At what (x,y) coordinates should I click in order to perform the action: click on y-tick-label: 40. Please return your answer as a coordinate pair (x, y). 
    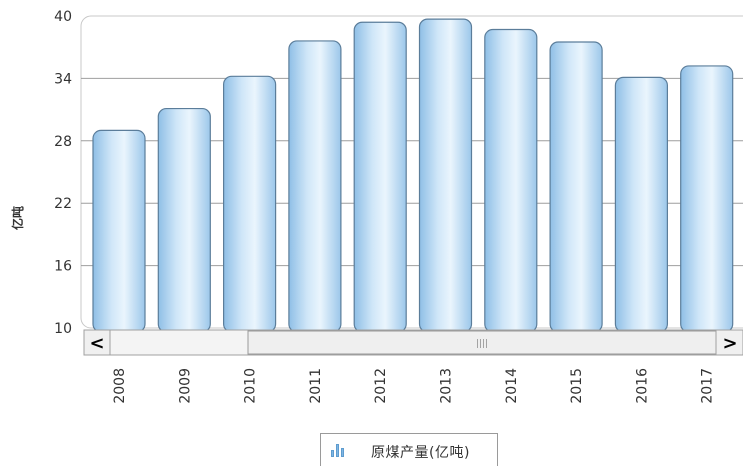
    Looking at the image, I should click on (63, 17).